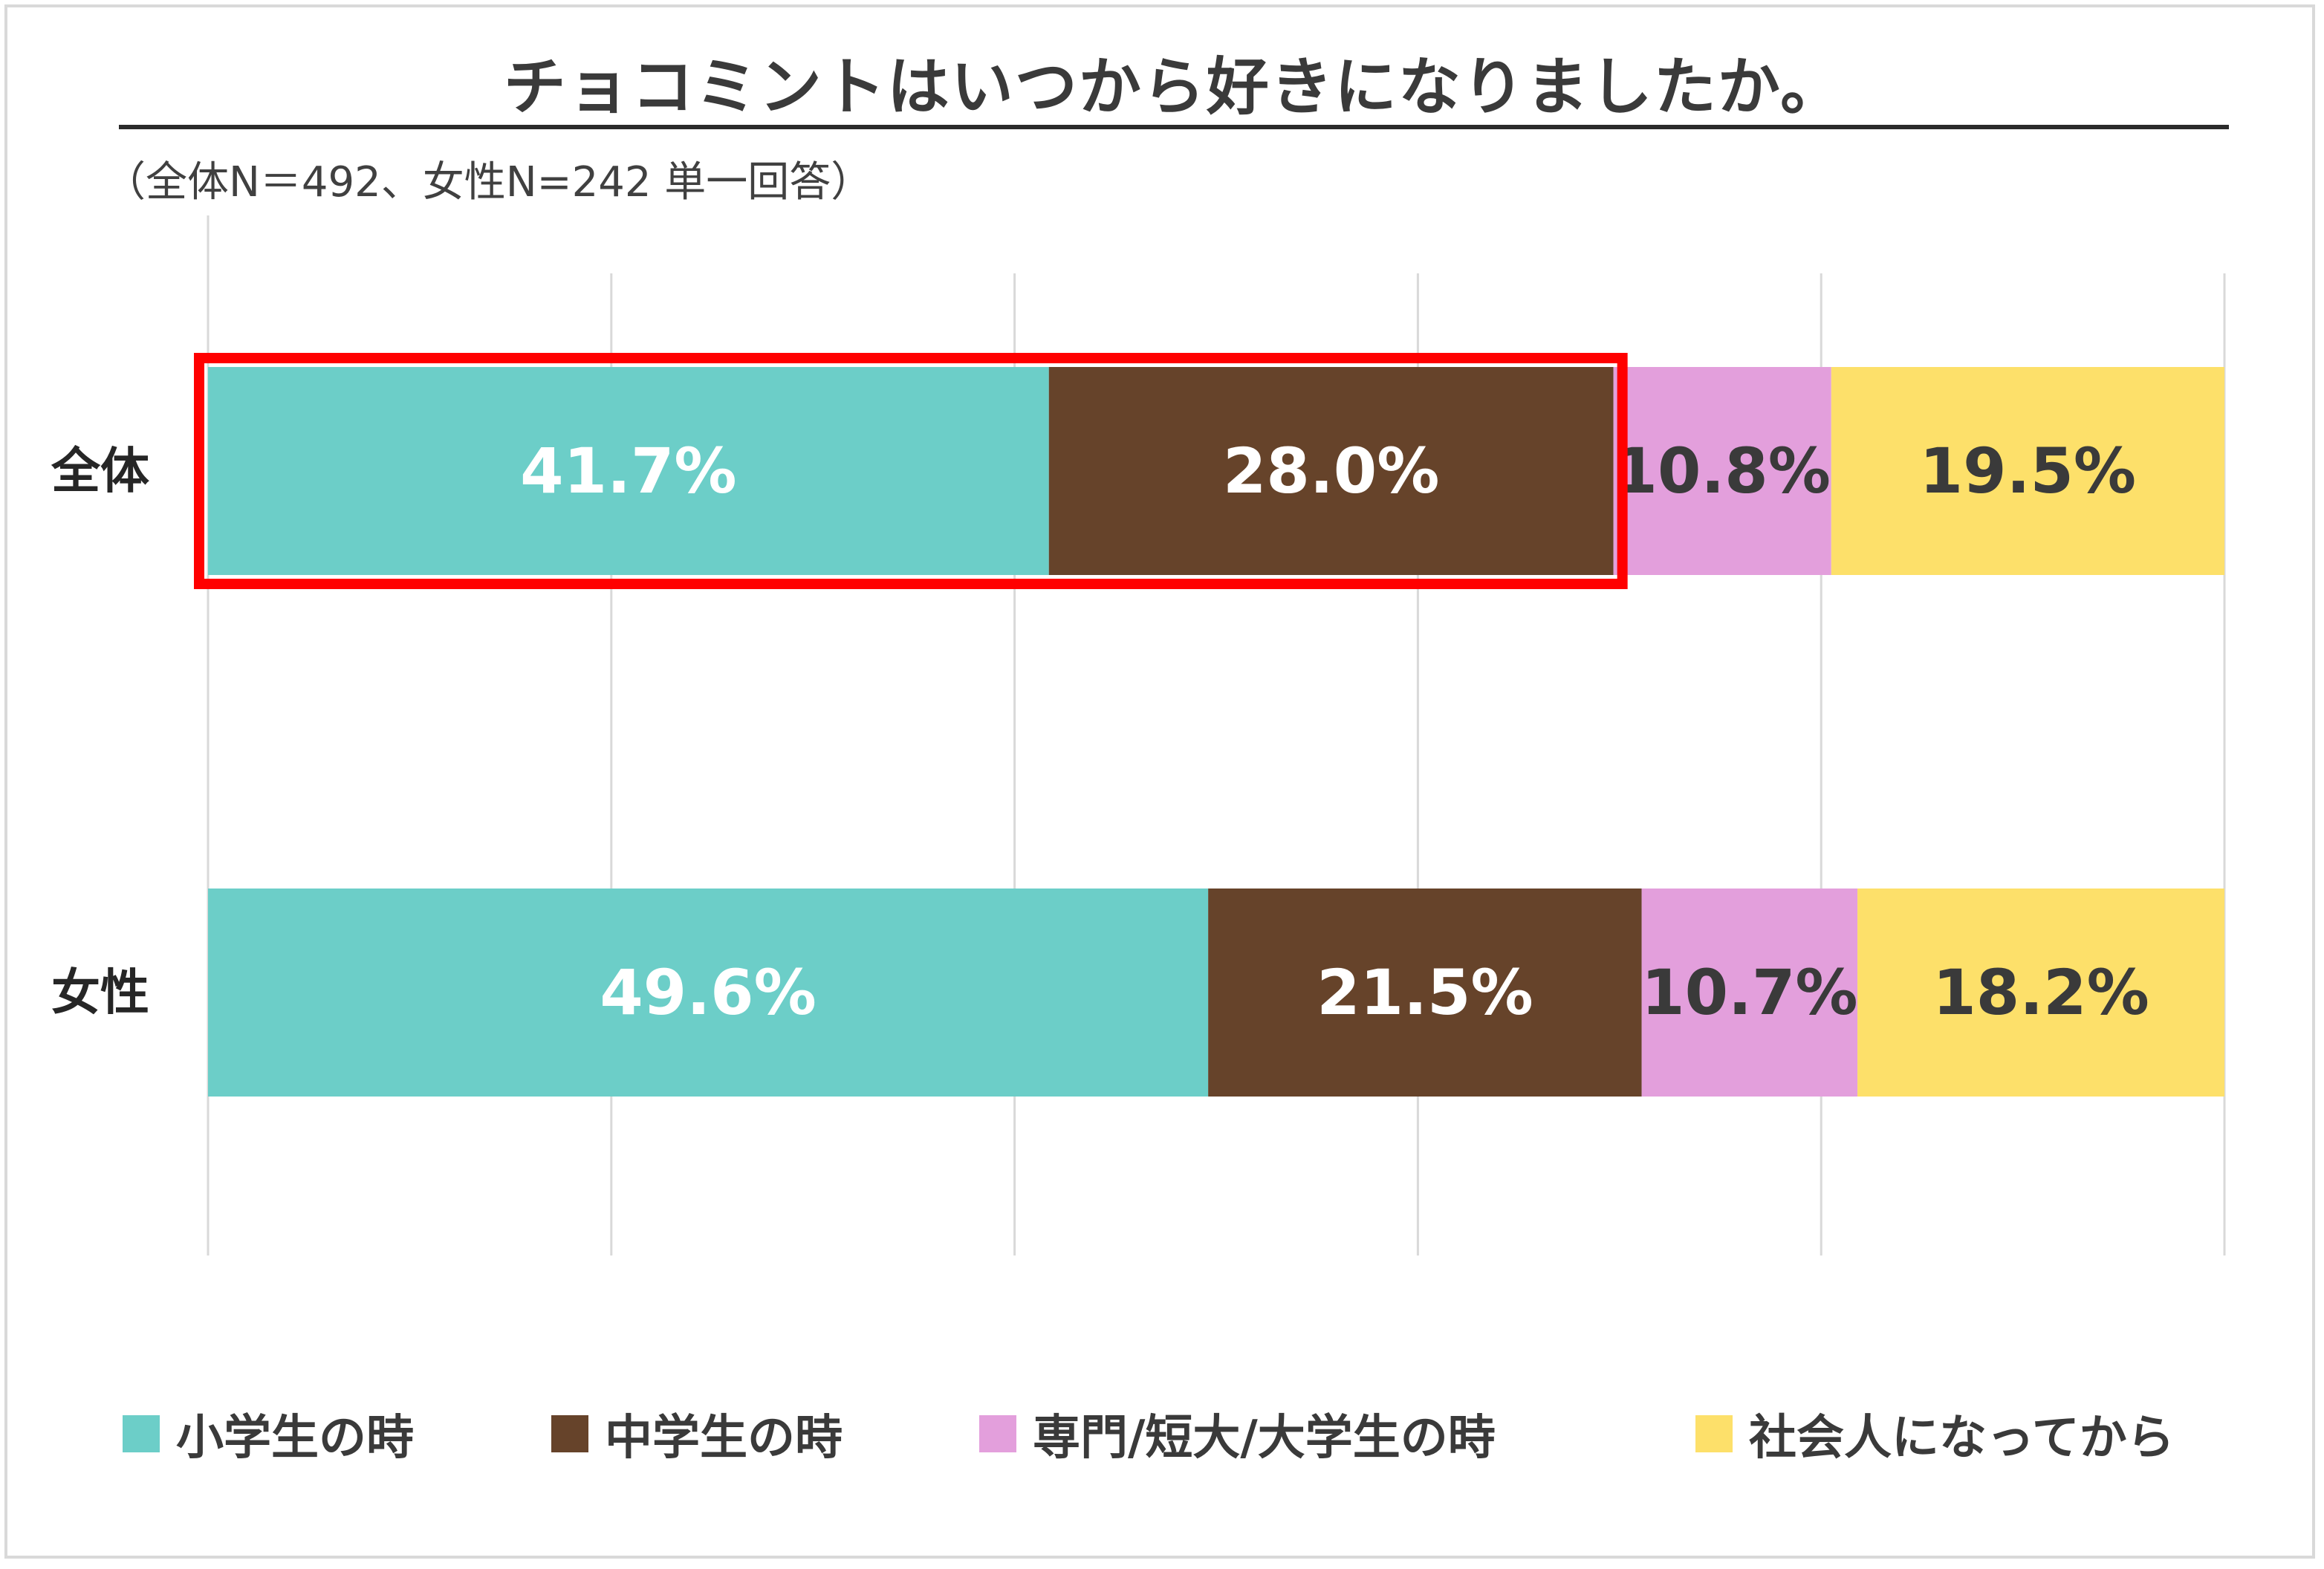 This screenshot has height=1569, width=2324. I want to click on category-label: 全体, so click(100, 471).